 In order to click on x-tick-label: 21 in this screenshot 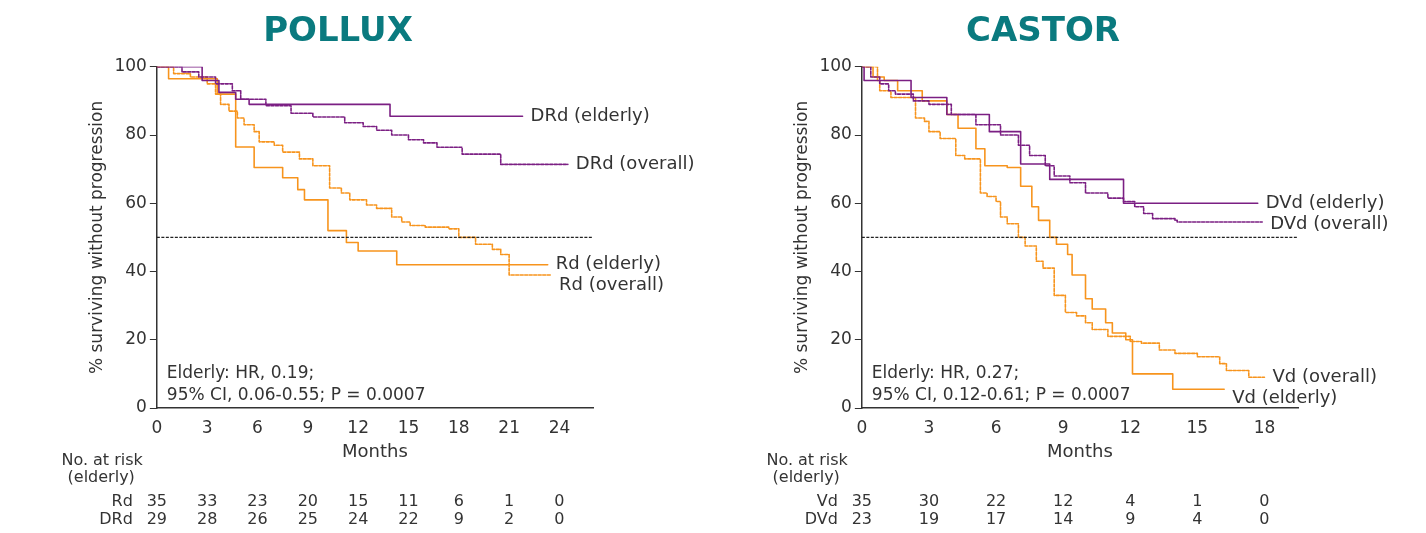, I will do `click(509, 426)`.